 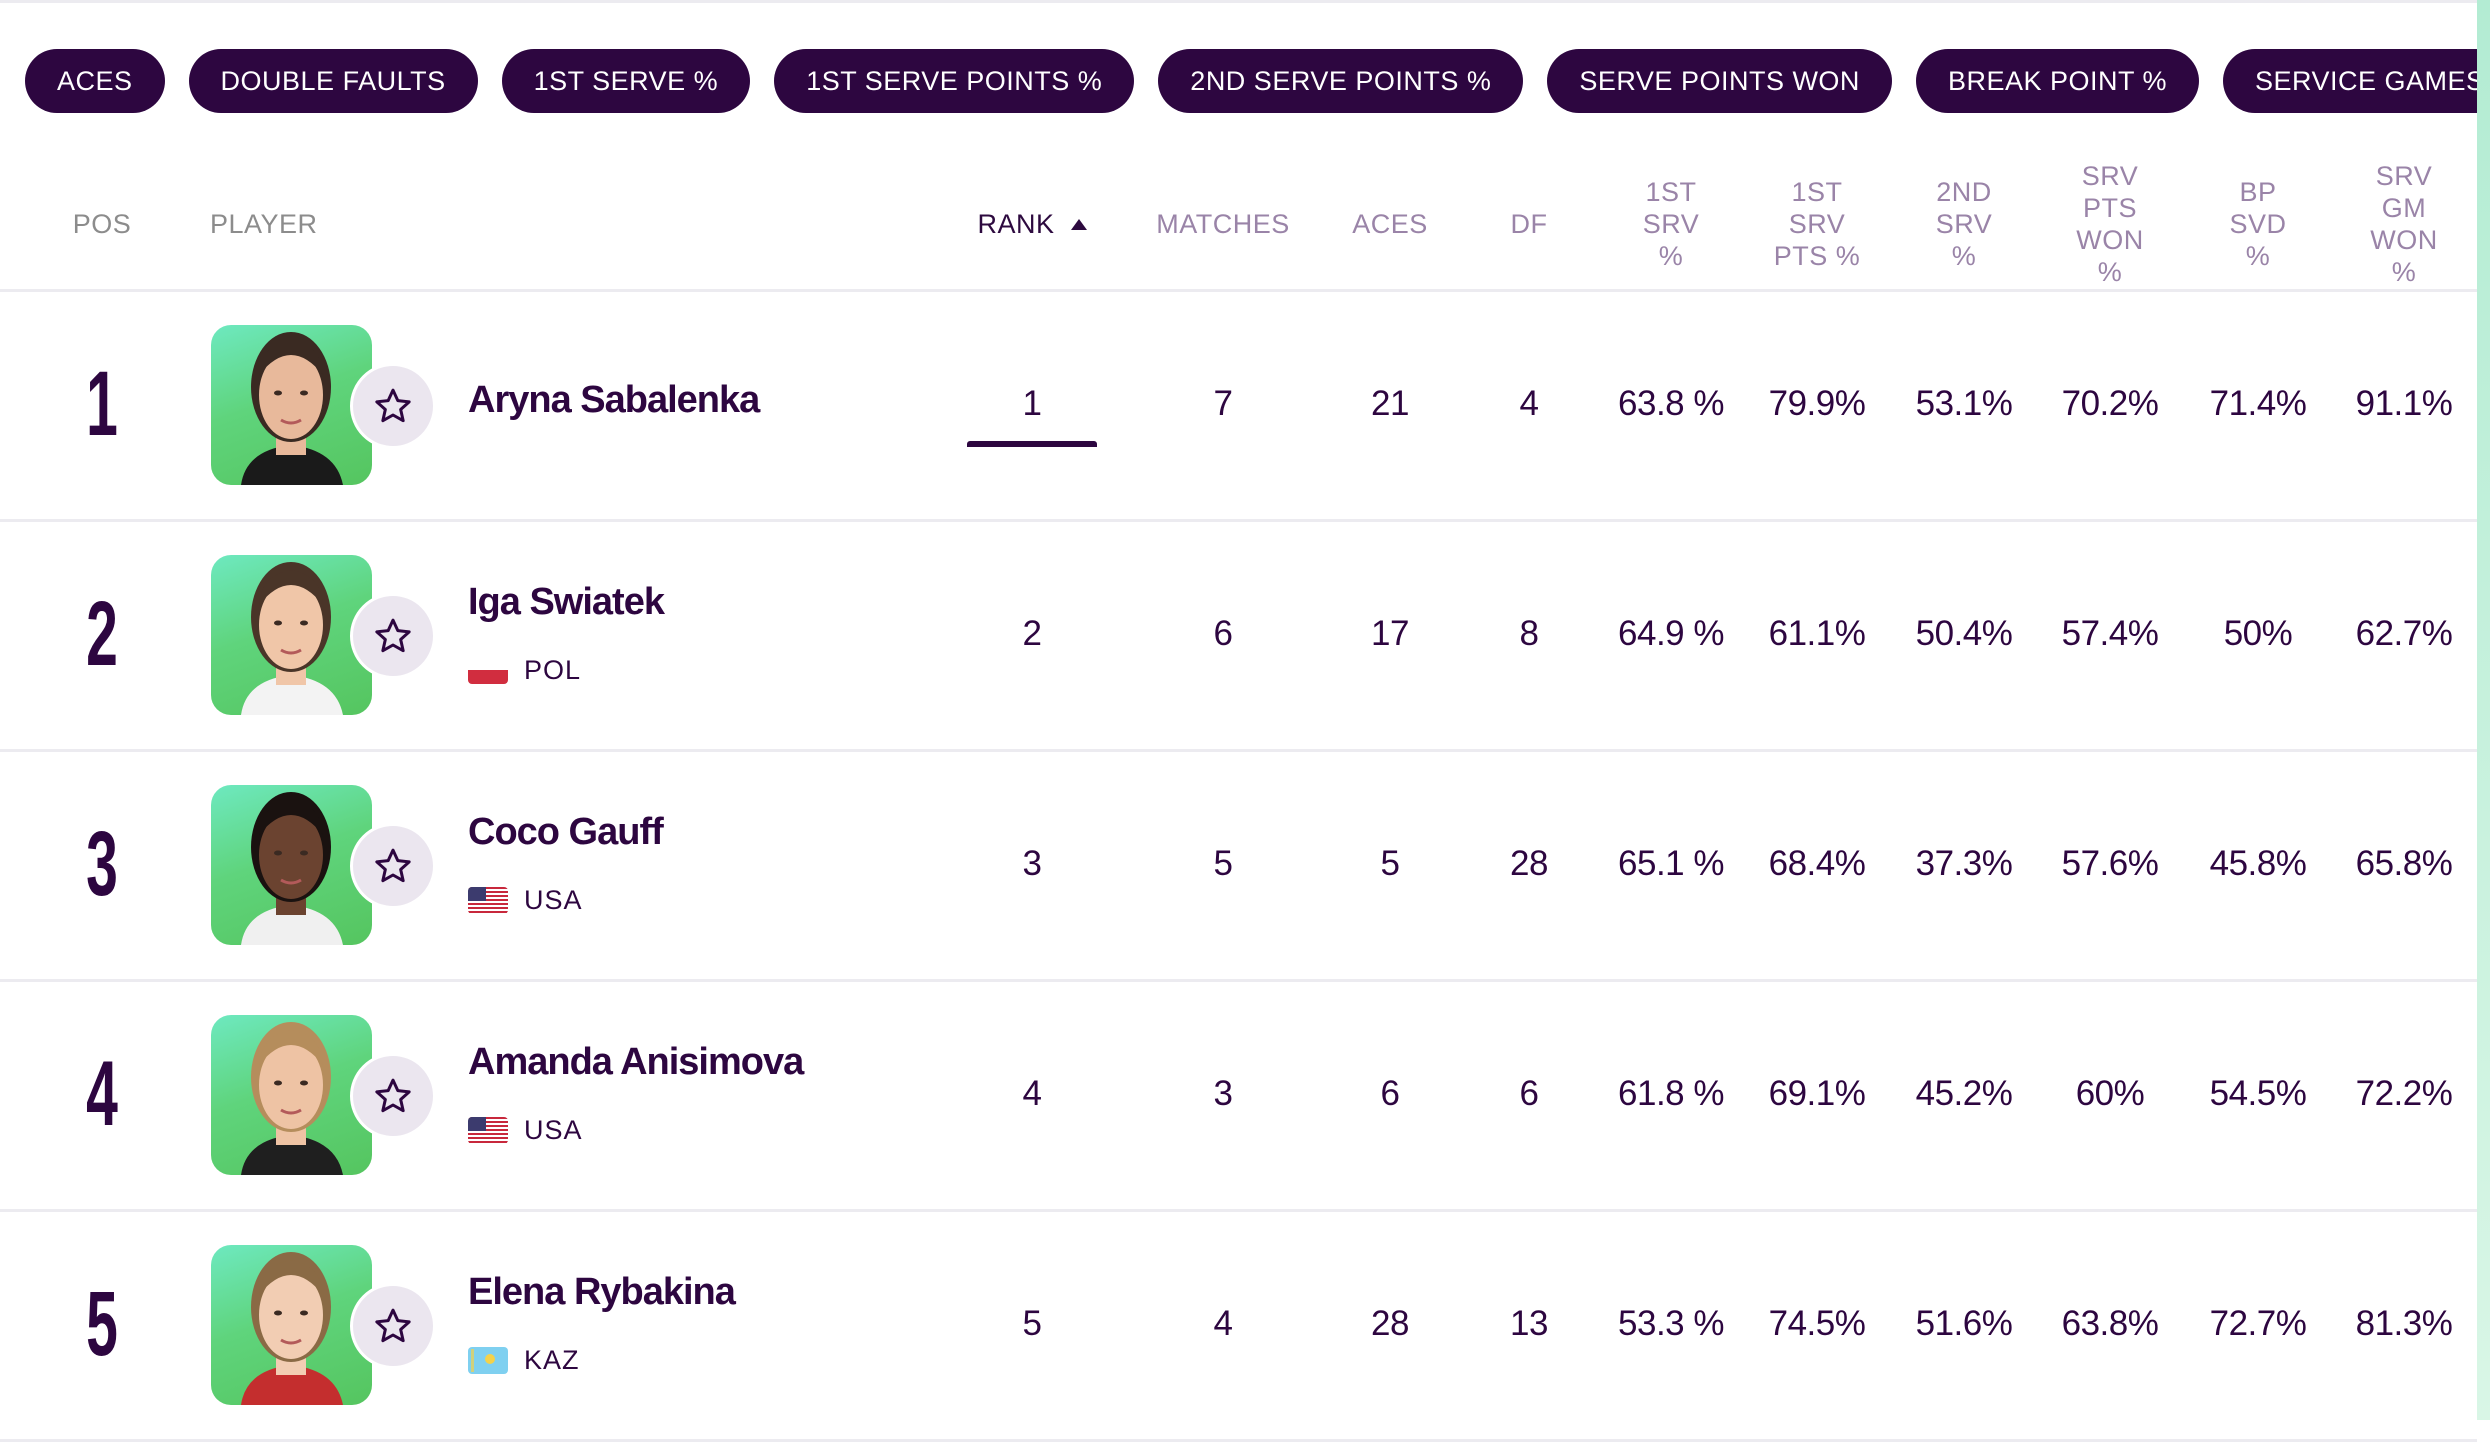 I want to click on player-name: Elena Rybakina, so click(x=602, y=1292).